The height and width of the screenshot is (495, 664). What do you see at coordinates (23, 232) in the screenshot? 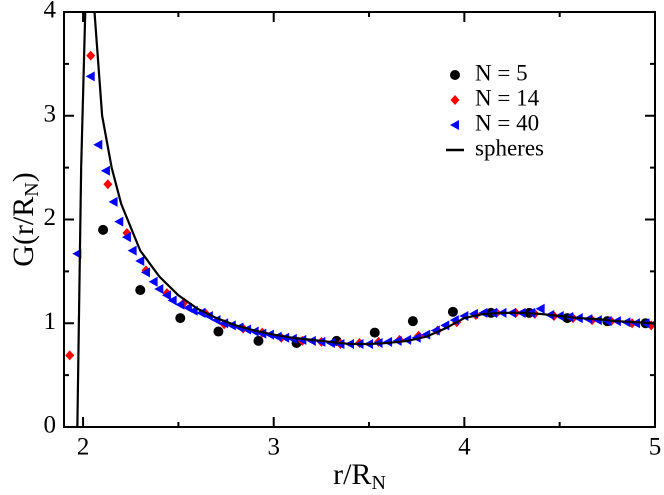
I see `label-part: G(r/R` at bounding box center [23, 232].